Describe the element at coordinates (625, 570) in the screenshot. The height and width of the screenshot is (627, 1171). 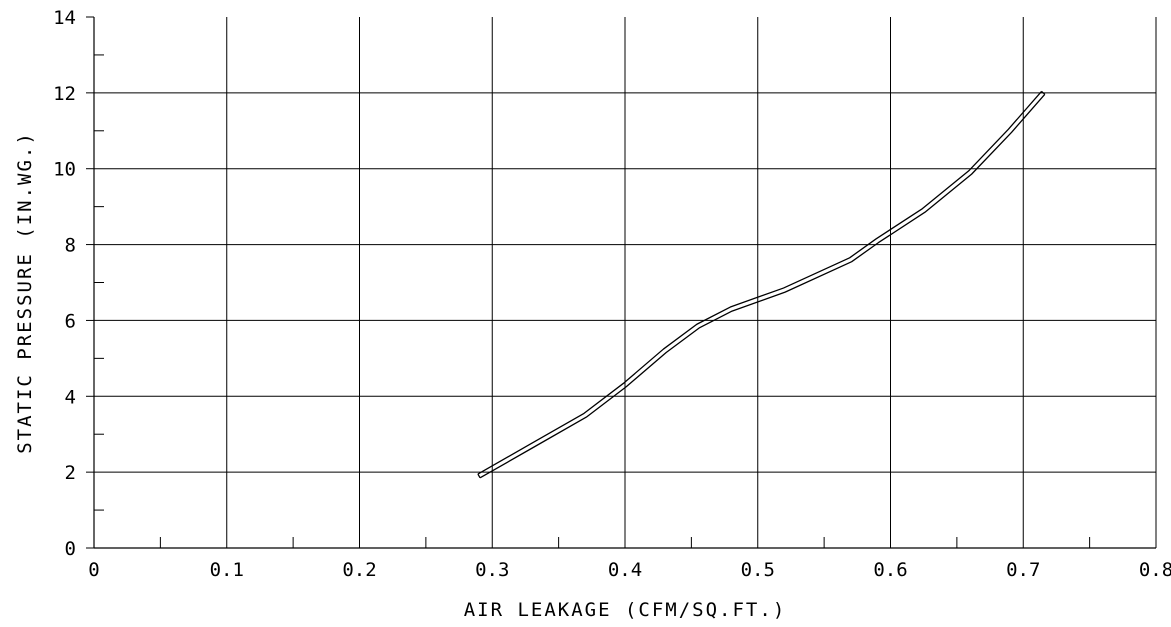
I see `x-tick-label: 0.4` at that location.